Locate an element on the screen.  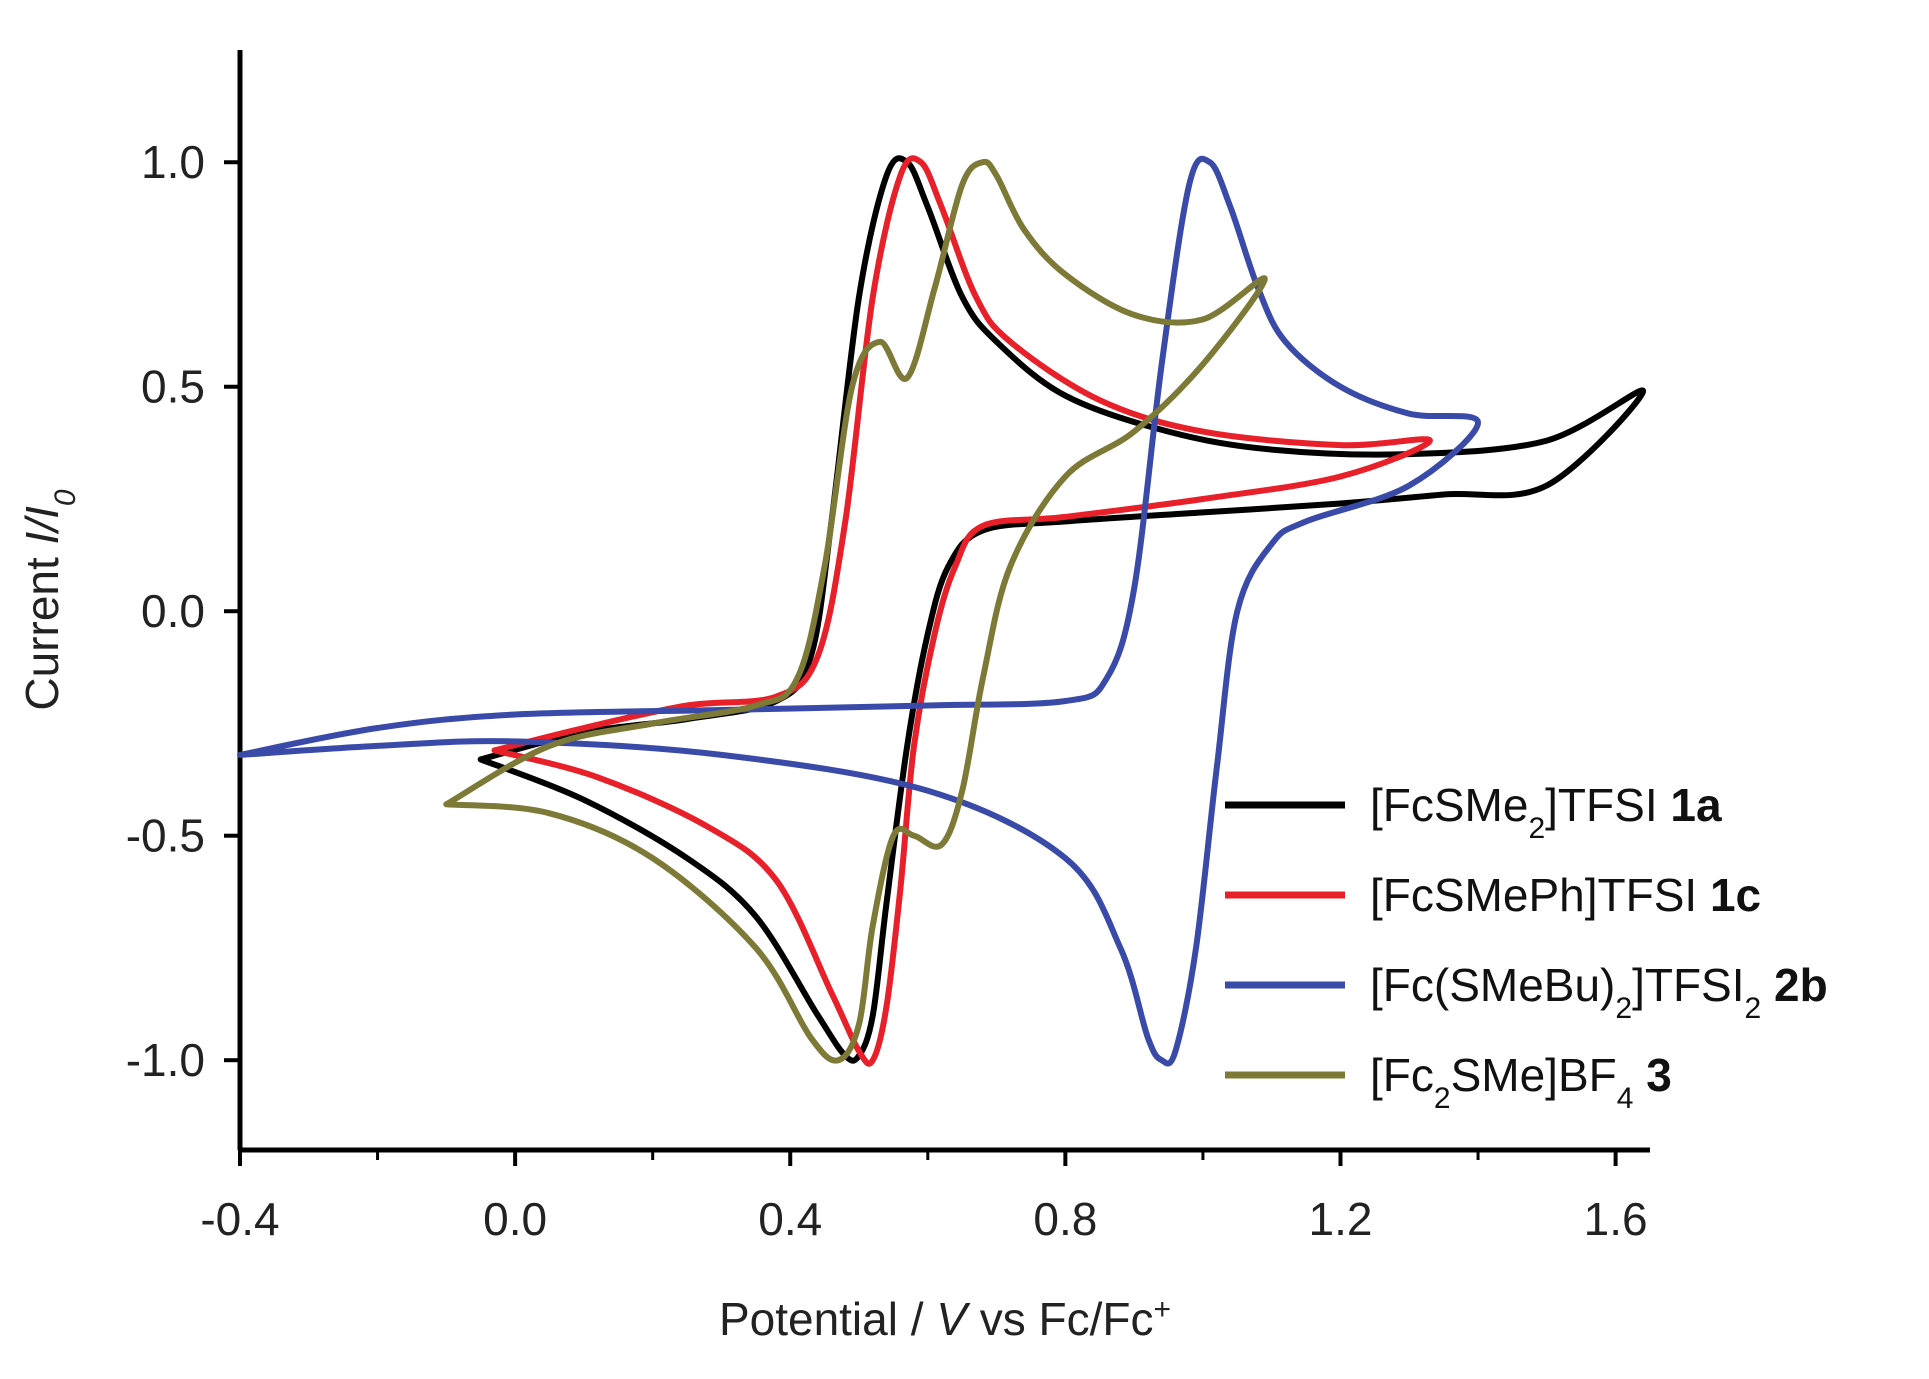
y-axis-label: Current I/I0 is located at coordinates (49, 600).